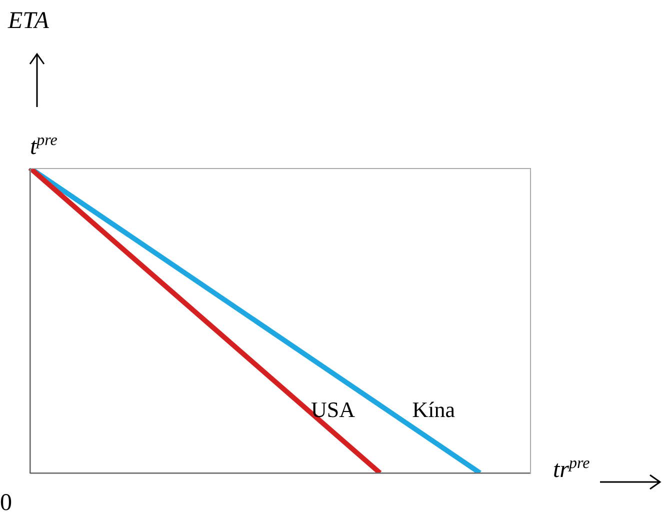 This screenshot has width=664, height=525. I want to click on text: ETA, so click(28, 21).